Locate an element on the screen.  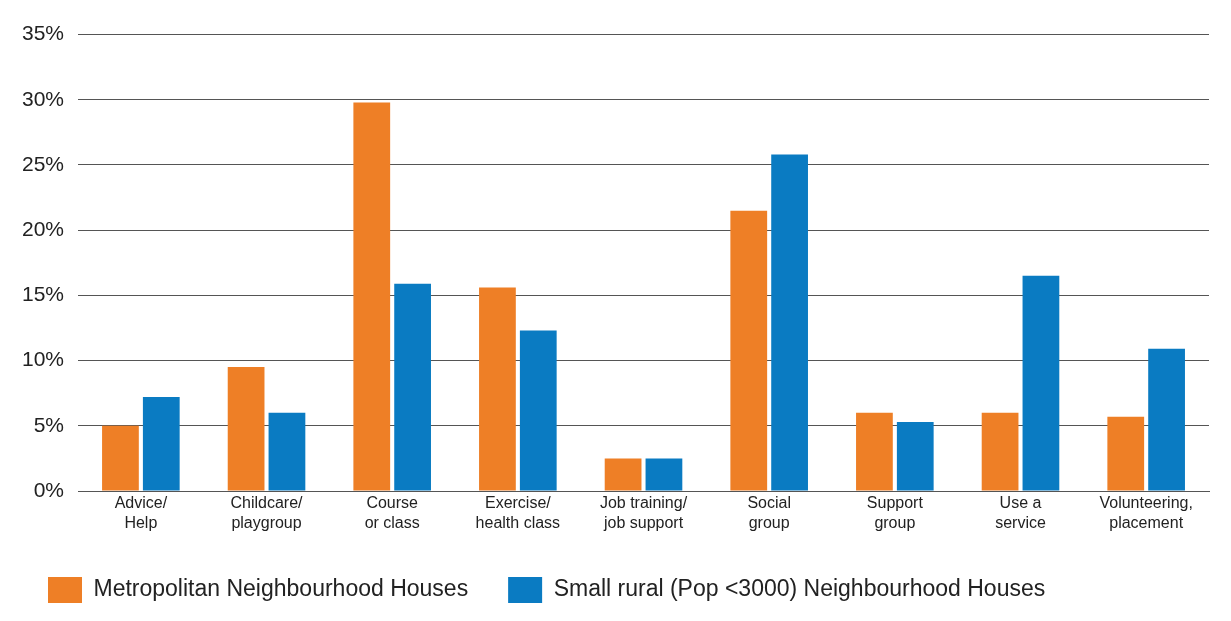
x-tick-label: Exercise/ health class is located at coordinates (518, 513).